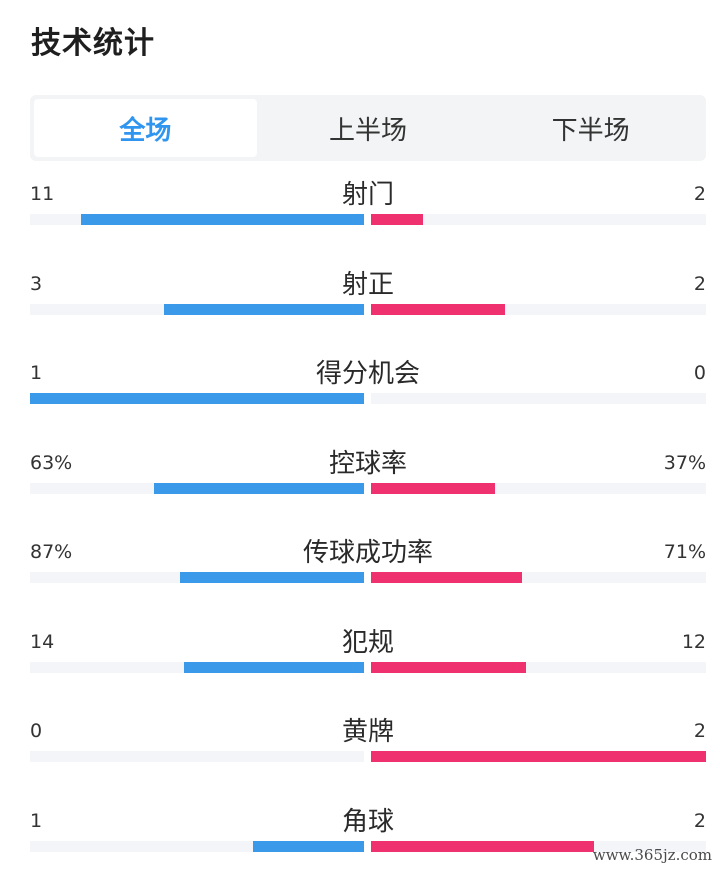  Describe the element at coordinates (368, 752) in the screenshot. I see `stat-row-yellow-cards: 0 黄牌 2` at that location.